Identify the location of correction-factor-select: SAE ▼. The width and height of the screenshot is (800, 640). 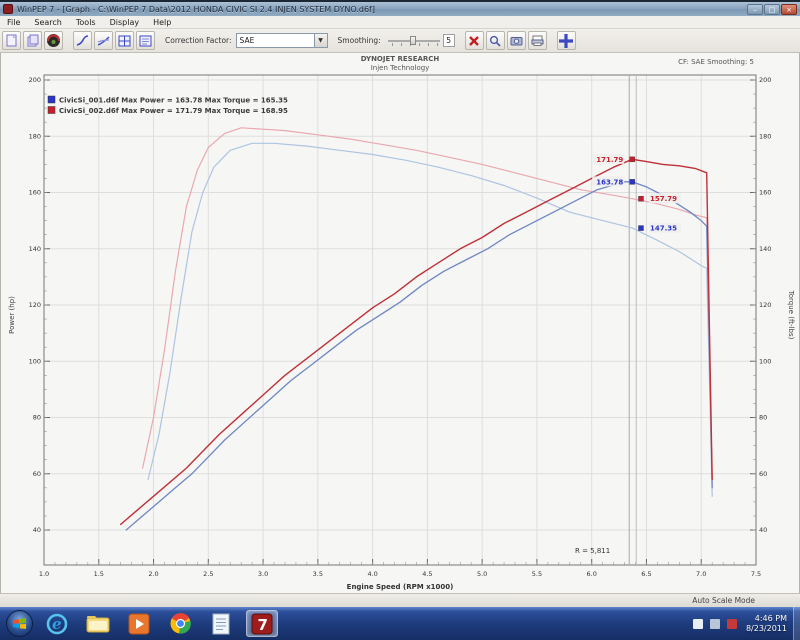
(281, 40).